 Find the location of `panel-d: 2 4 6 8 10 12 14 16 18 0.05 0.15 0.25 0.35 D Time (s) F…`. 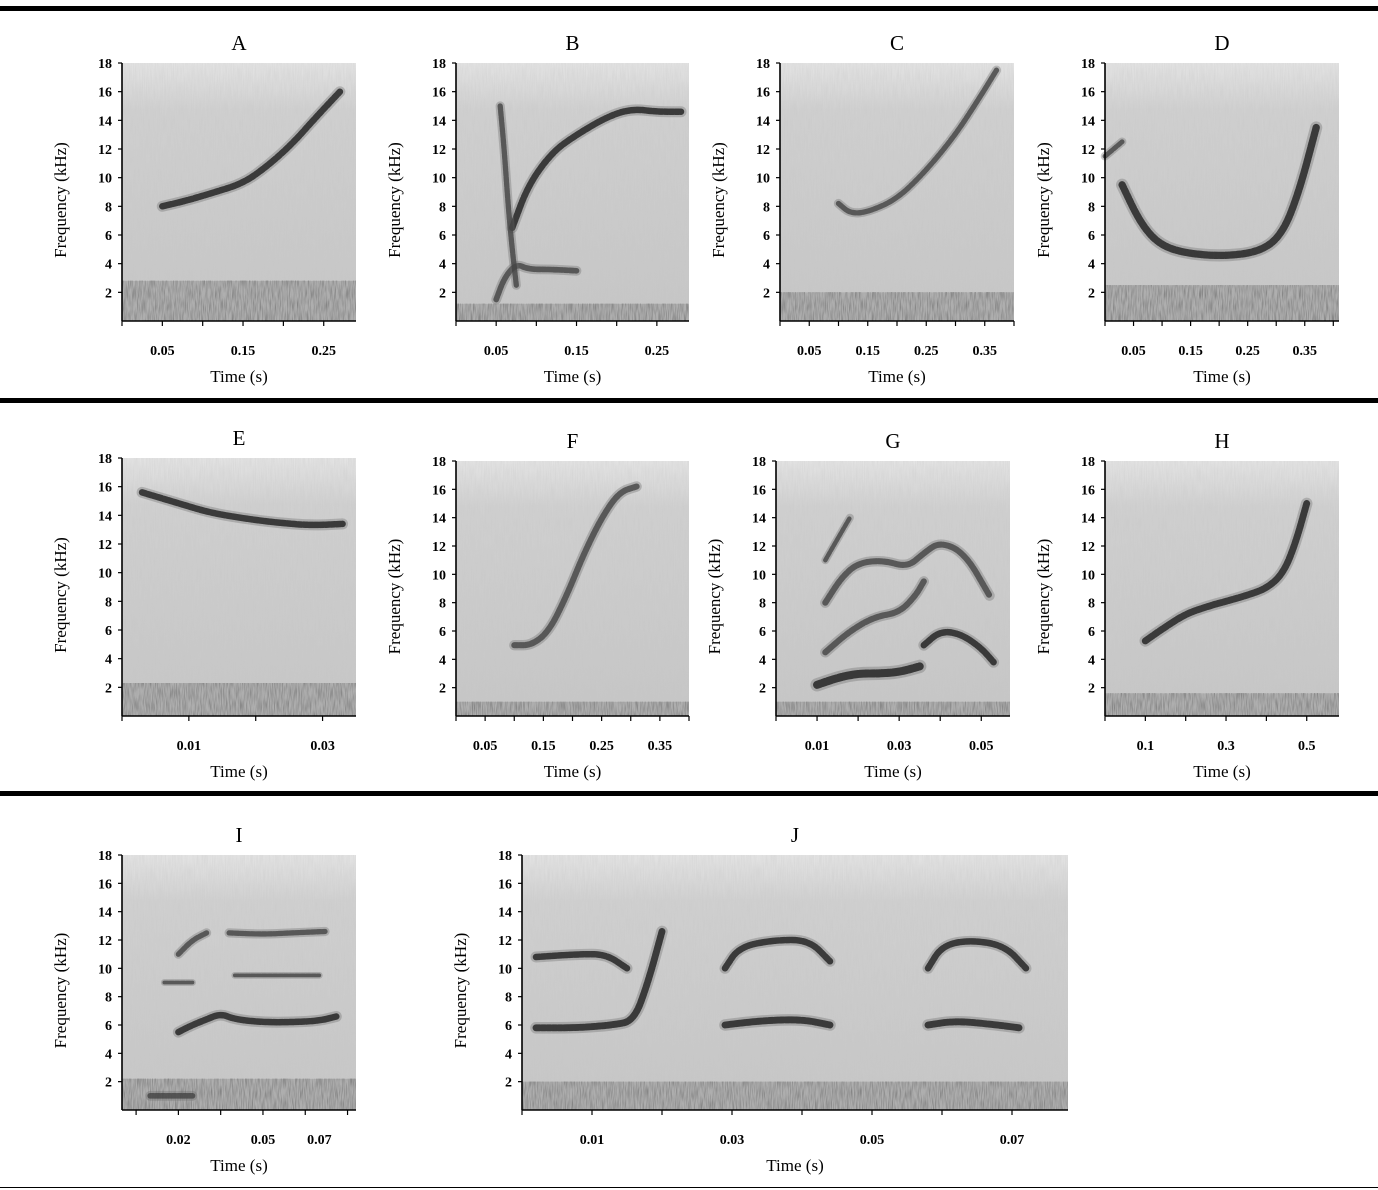

panel-d: 2 4 6 8 10 12 14 16 18 0.05 0.15 0.25 0.35 D Time (s) F… is located at coordinates (1186, 208).